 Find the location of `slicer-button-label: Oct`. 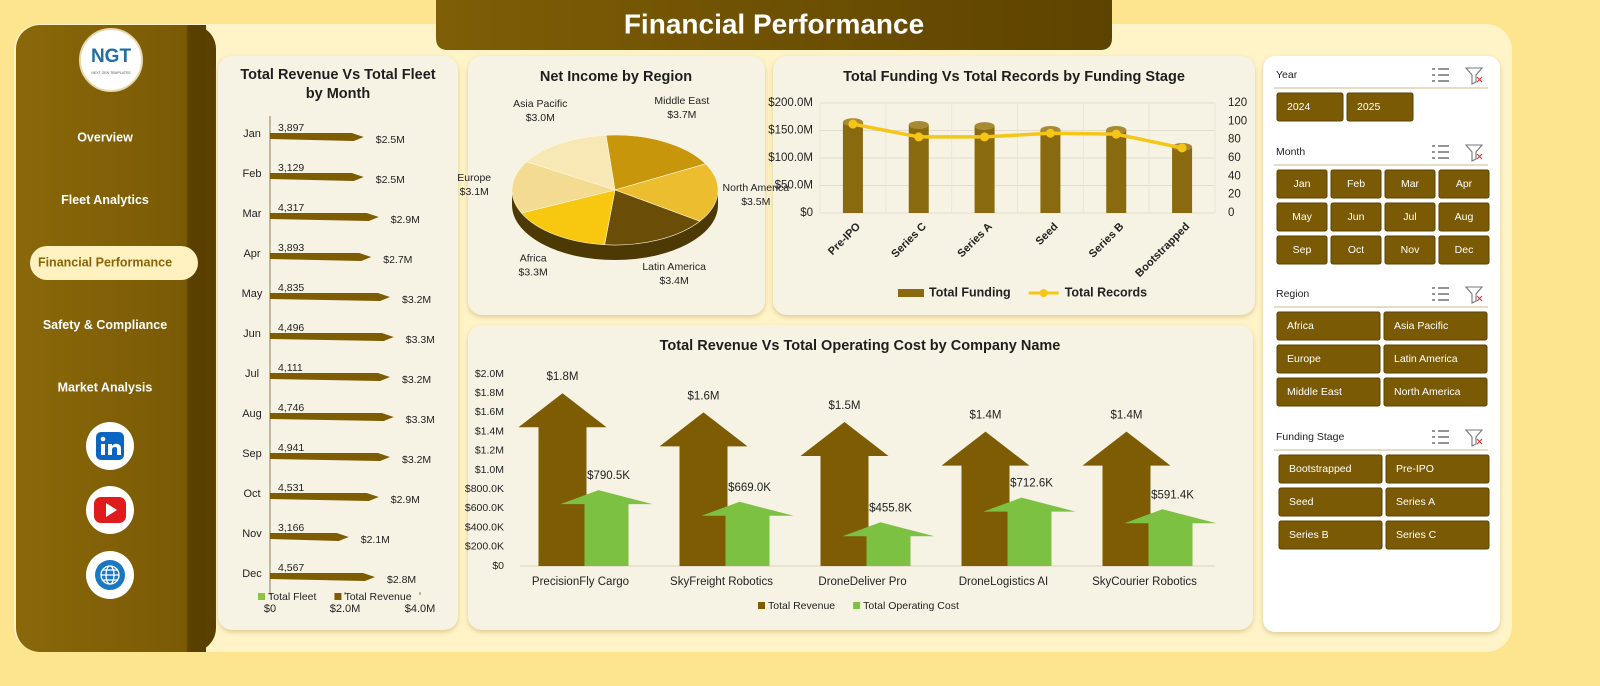

slicer-button-label: Oct is located at coordinates (1356, 250).